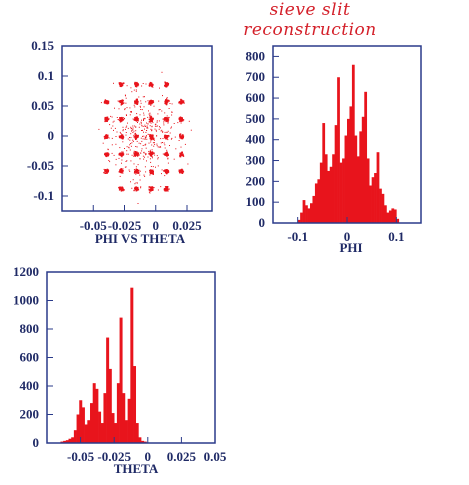 This screenshot has width=469, height=485. Describe the element at coordinates (30, 328) in the screenshot. I see `theta-y-tick-label: 800` at that location.